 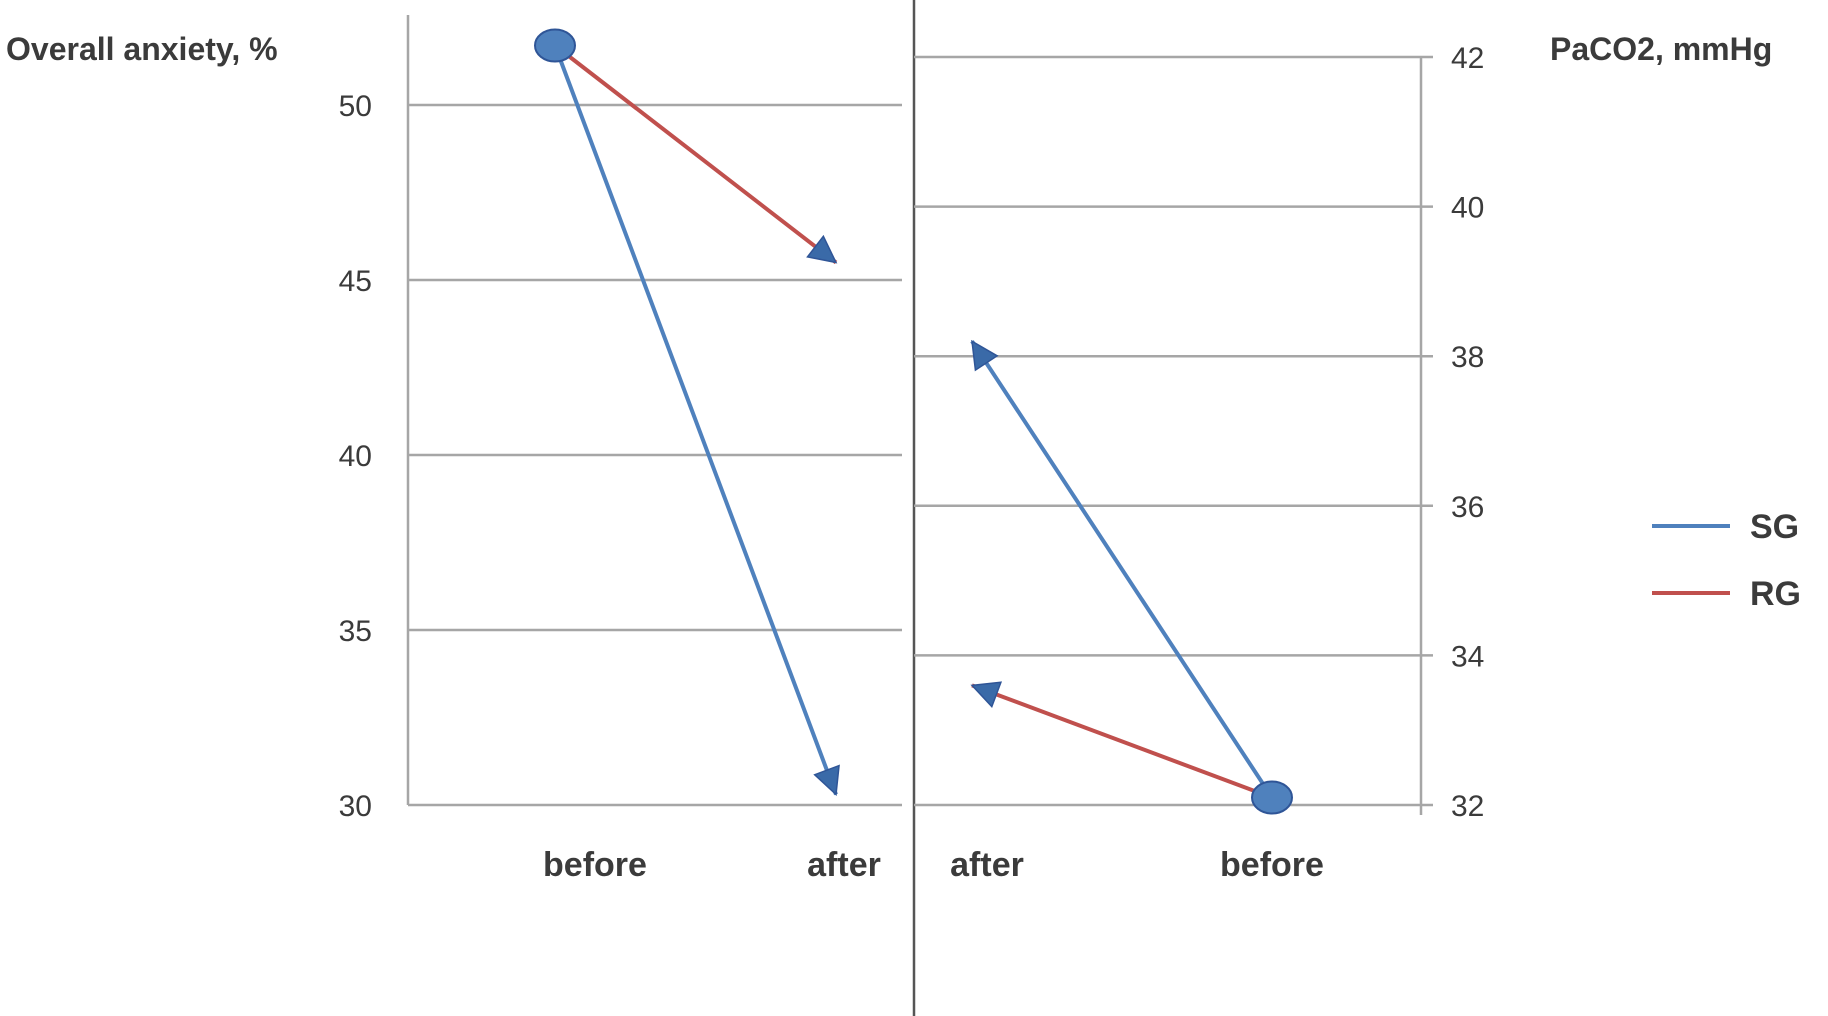 What do you see at coordinates (1661, 49) in the screenshot?
I see `y-axis-title: PaCO2, mmHg` at bounding box center [1661, 49].